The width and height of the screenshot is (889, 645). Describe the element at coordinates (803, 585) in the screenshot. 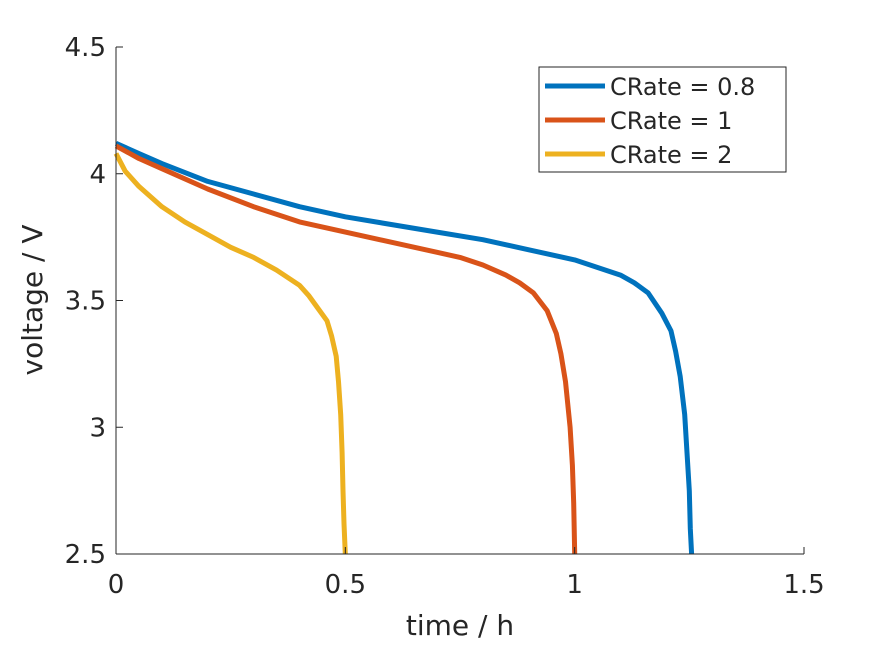

I see `x-tick-label: 1.5` at that location.